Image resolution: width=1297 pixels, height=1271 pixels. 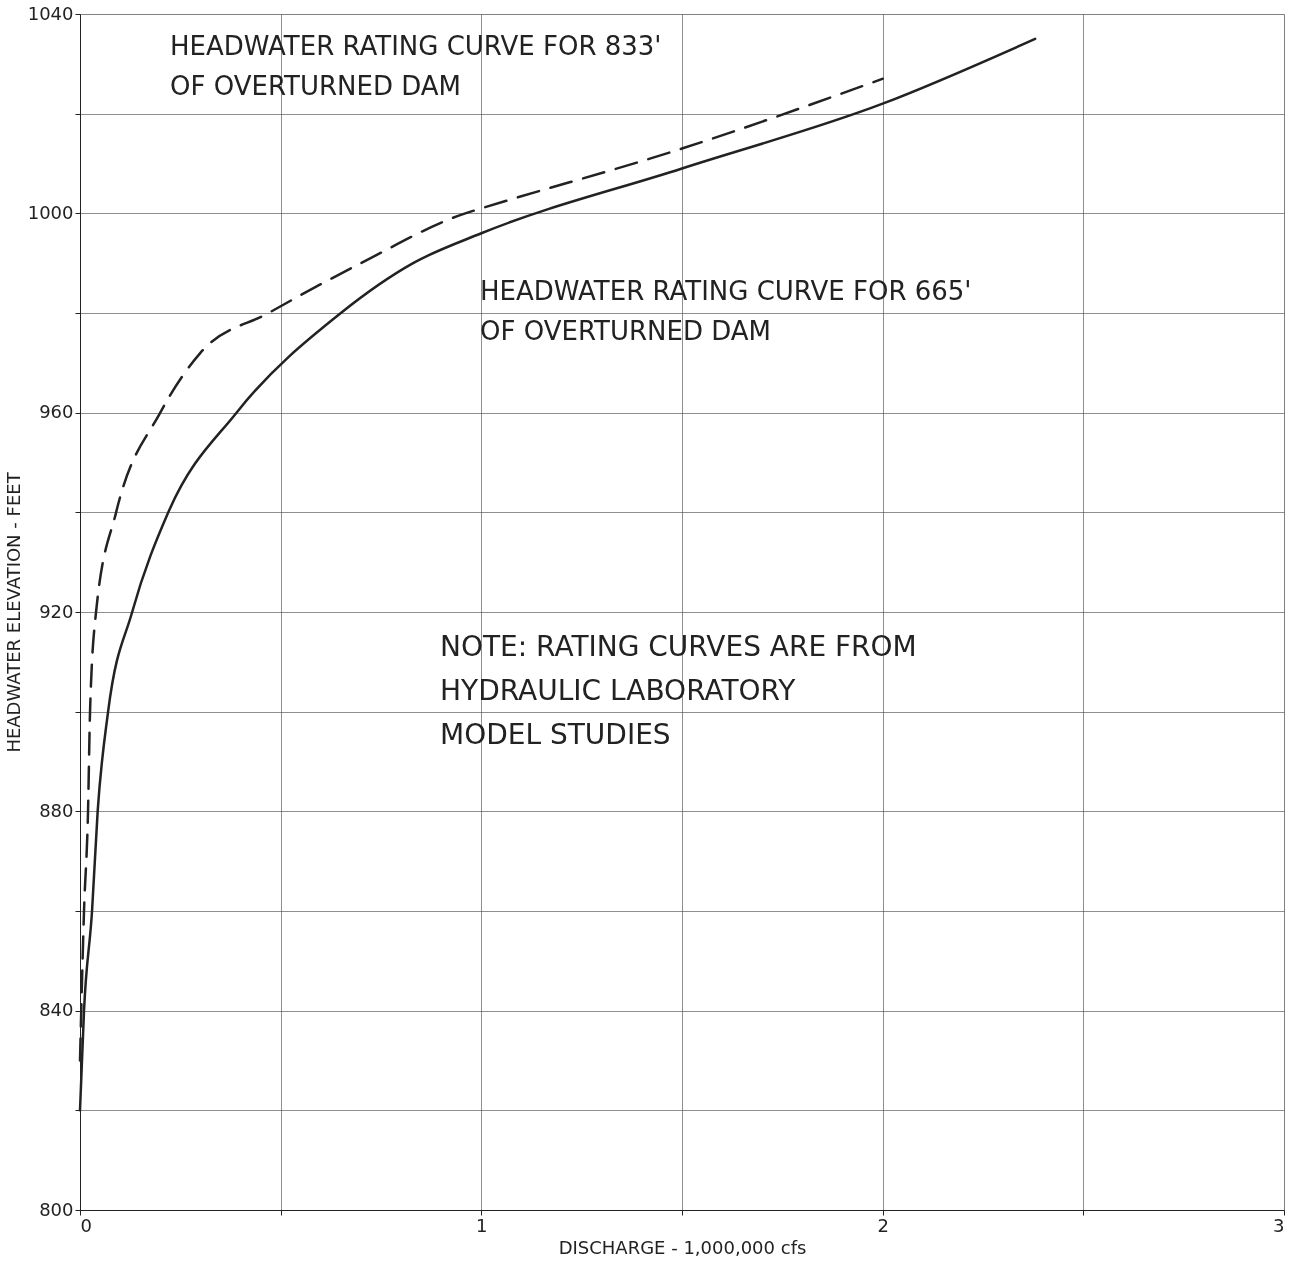 What do you see at coordinates (726, 311) in the screenshot?
I see `series-label: HEADWATER RATING CURVE FOR 665' OF OVERTURNED DAM` at bounding box center [726, 311].